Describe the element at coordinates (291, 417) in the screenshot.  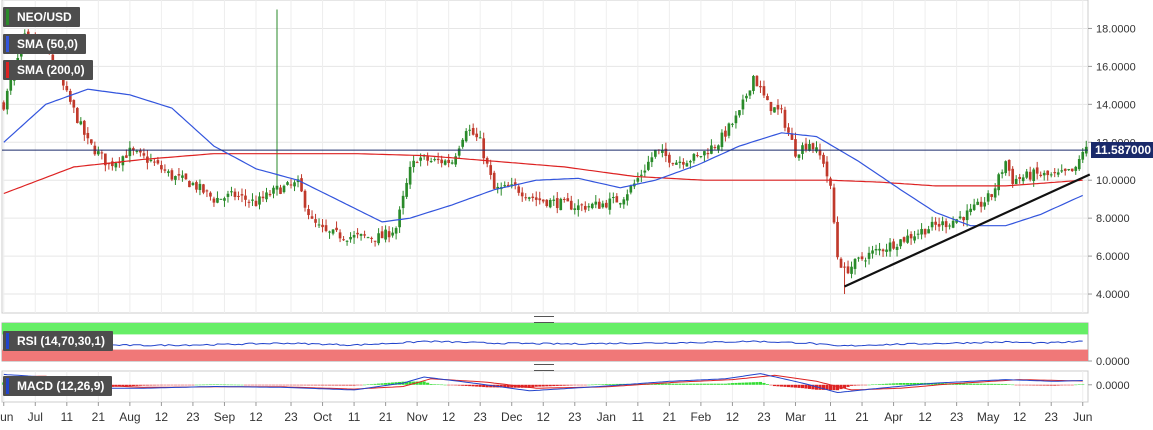
I see `xtick-label: 23` at that location.